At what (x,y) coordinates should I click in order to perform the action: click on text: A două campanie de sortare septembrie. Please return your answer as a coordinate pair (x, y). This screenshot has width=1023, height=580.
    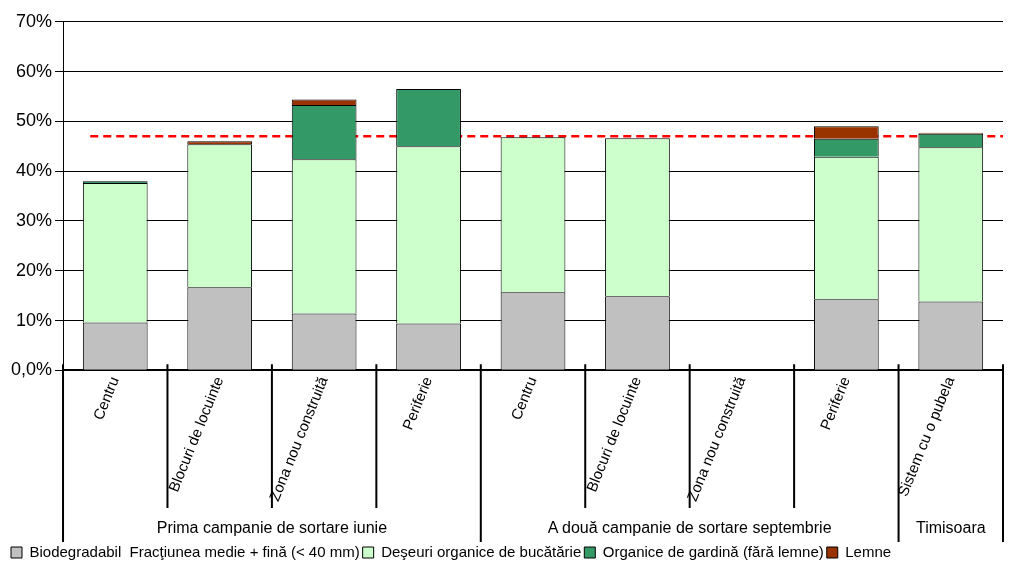
    Looking at the image, I should click on (689, 528).